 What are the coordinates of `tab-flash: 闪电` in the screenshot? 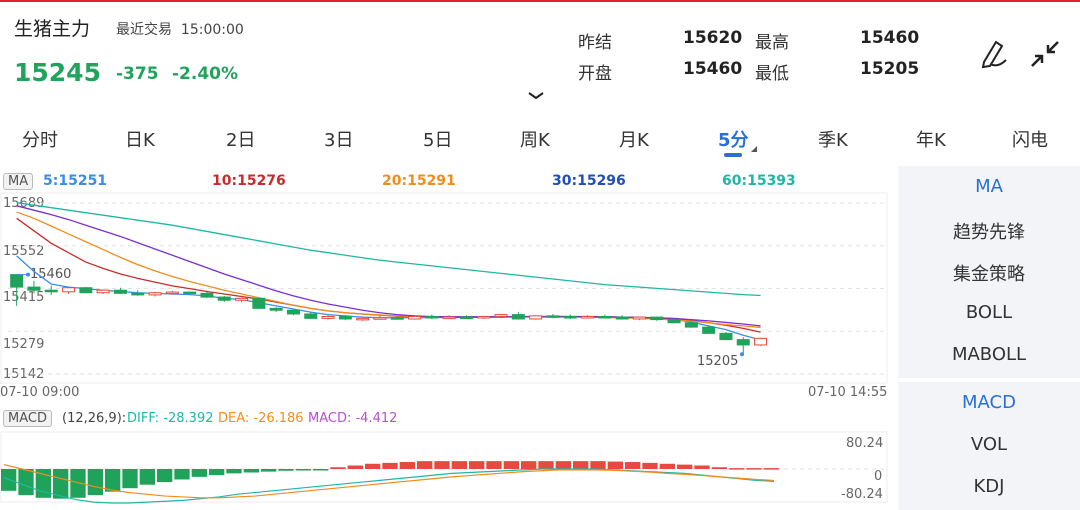 It's located at (1030, 140).